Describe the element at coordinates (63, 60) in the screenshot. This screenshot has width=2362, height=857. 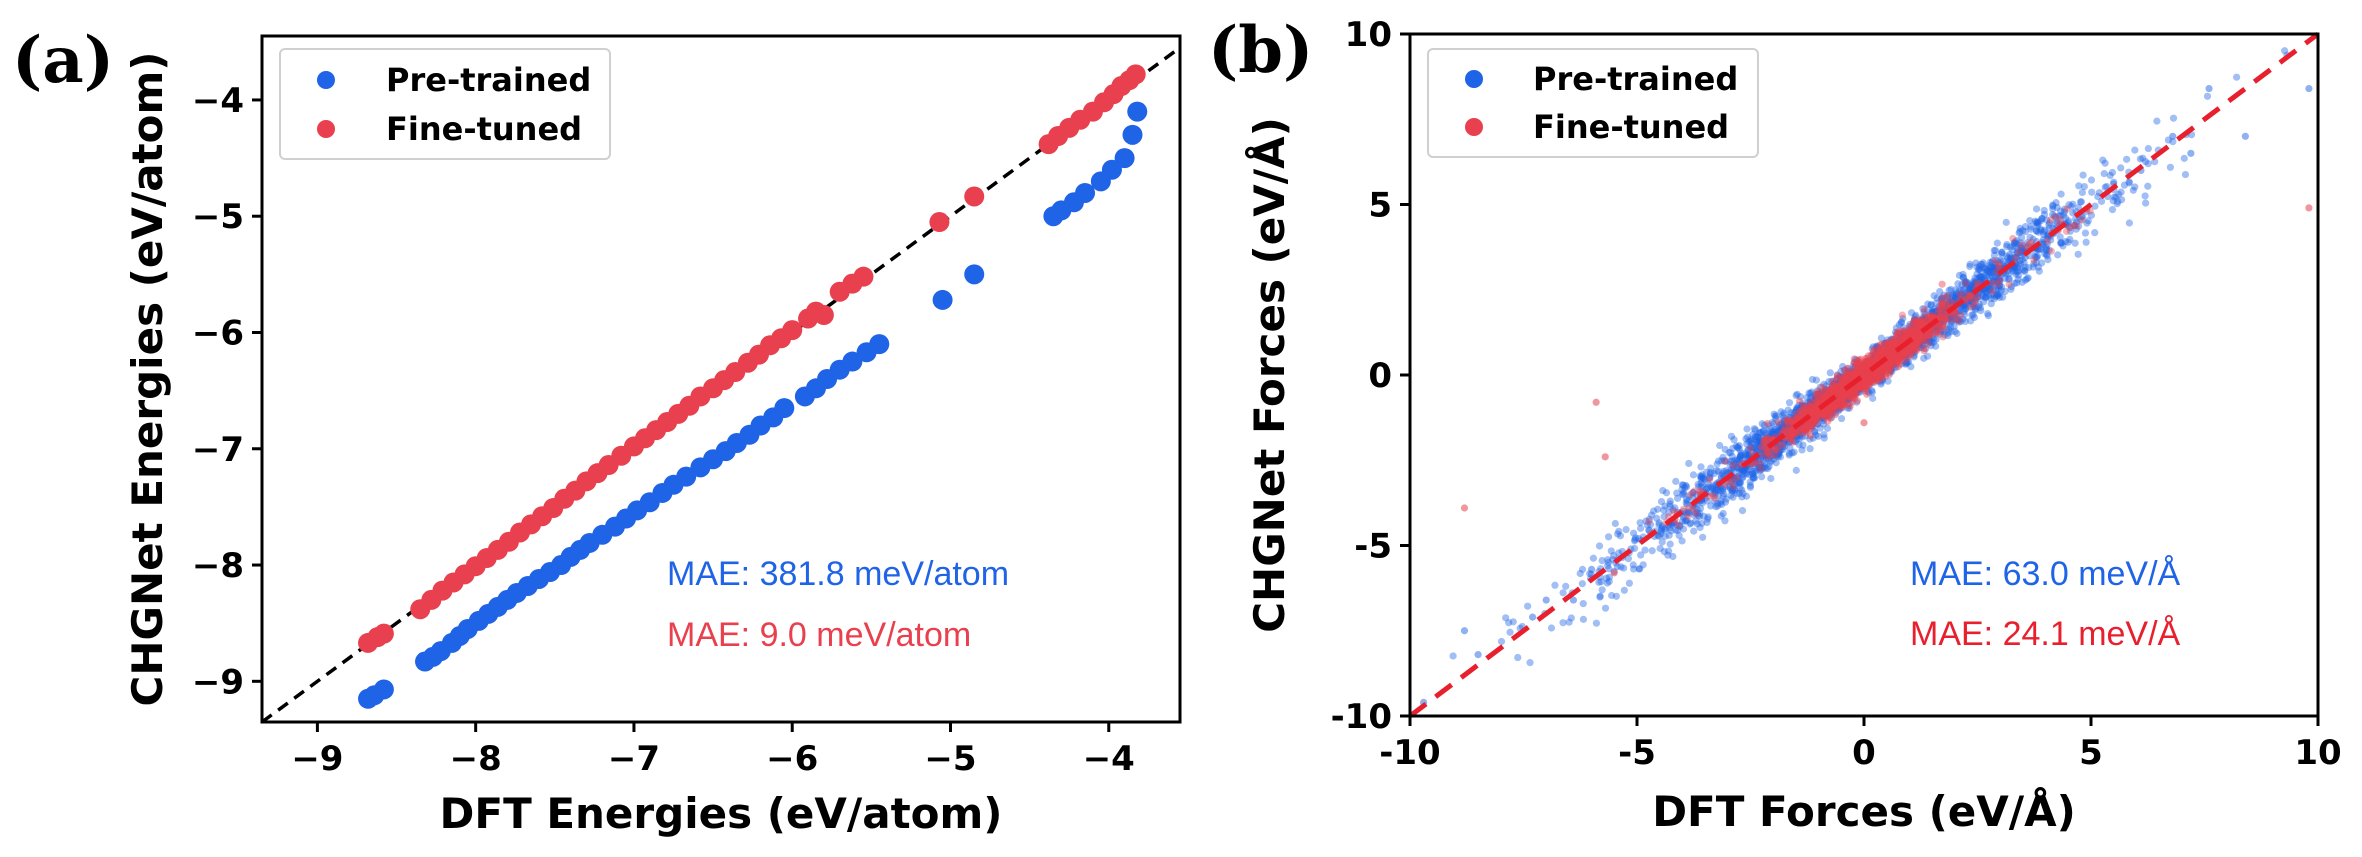
I see `panel-a-label: (a)` at that location.